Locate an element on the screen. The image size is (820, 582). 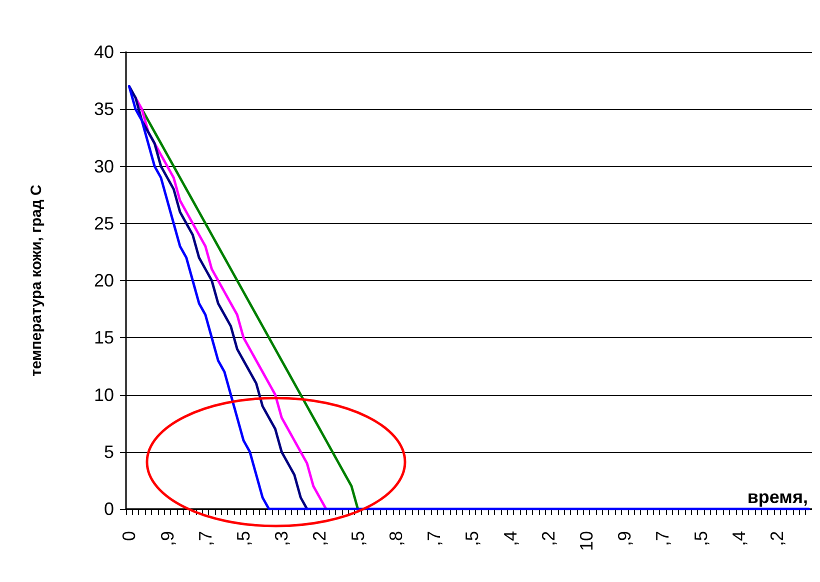
x-tick-label: ,3 is located at coordinates (282, 538).